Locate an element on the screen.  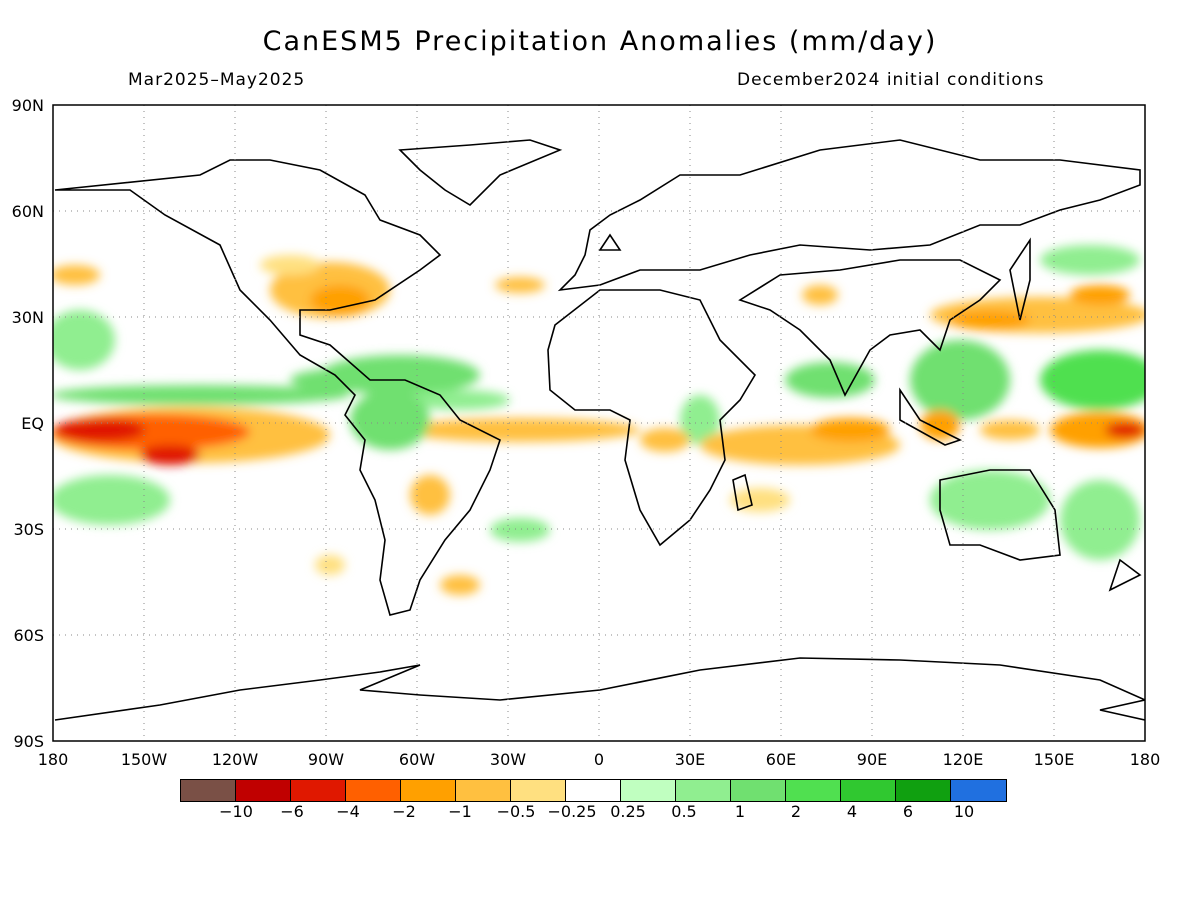
lon-label-150w: 150W is located at coordinates (144, 759).